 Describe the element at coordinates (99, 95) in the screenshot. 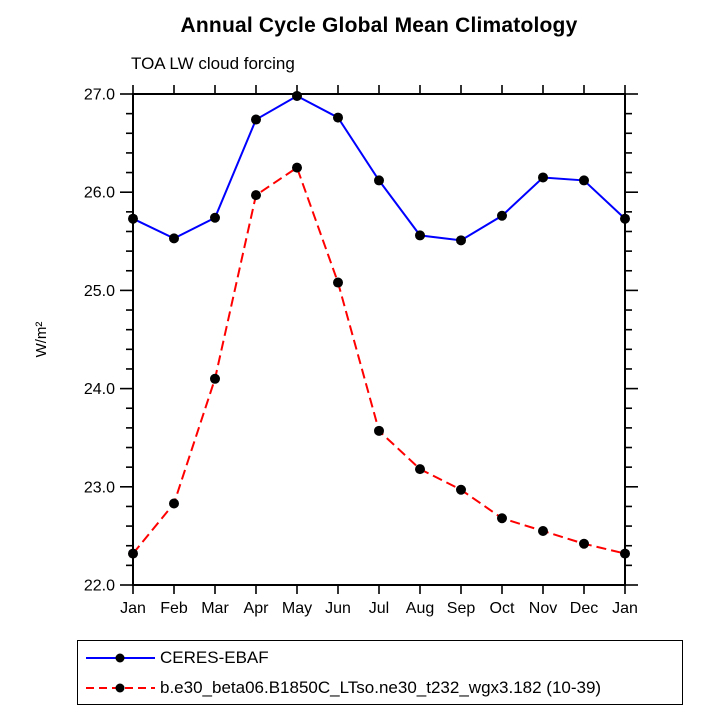

I see `y-tick-label: 27.0` at that location.